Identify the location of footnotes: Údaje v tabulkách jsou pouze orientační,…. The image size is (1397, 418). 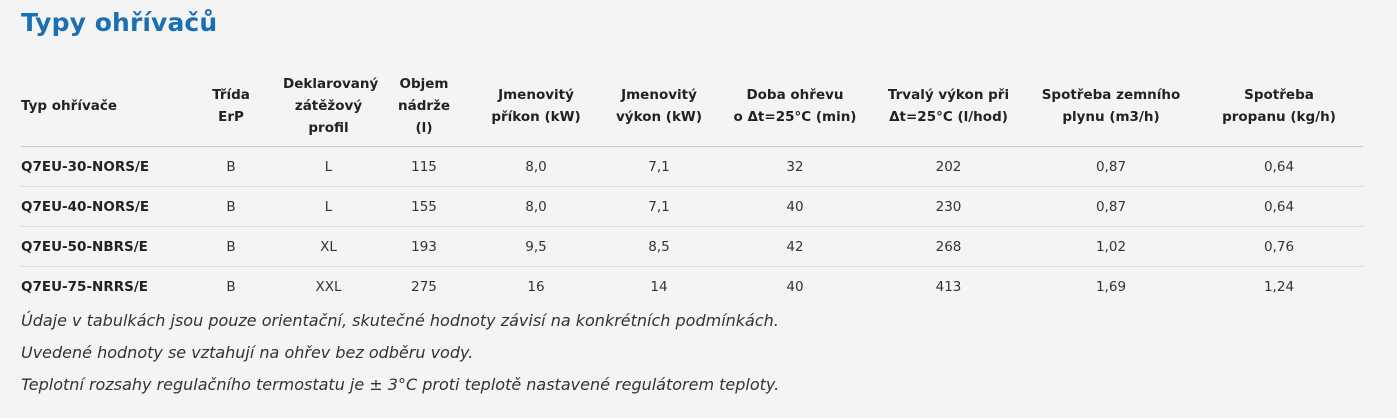
(400, 357).